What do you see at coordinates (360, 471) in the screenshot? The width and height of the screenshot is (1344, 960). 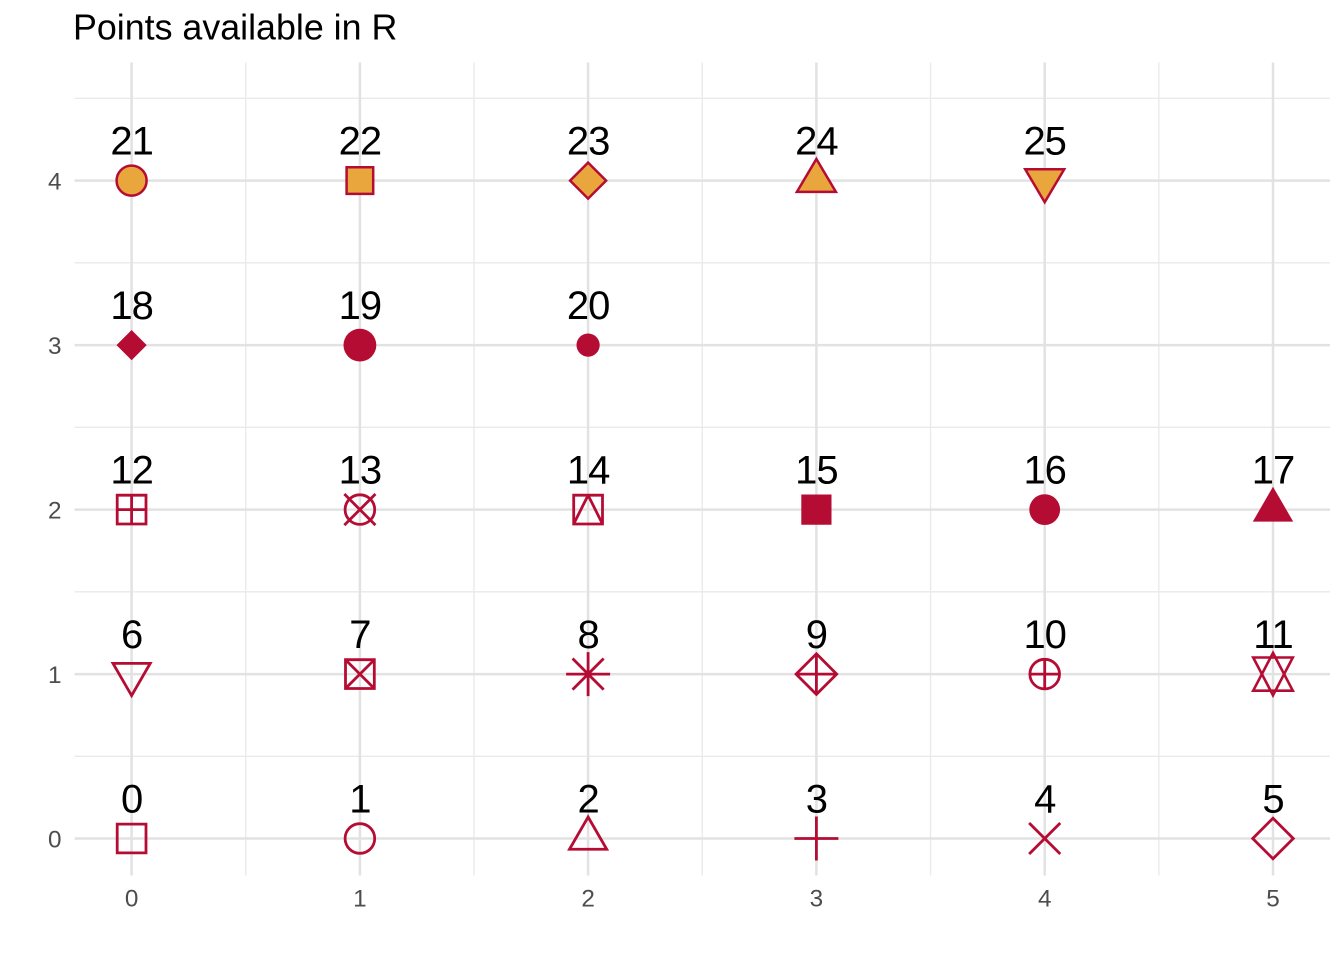 I see `svg-text: 13` at bounding box center [360, 471].